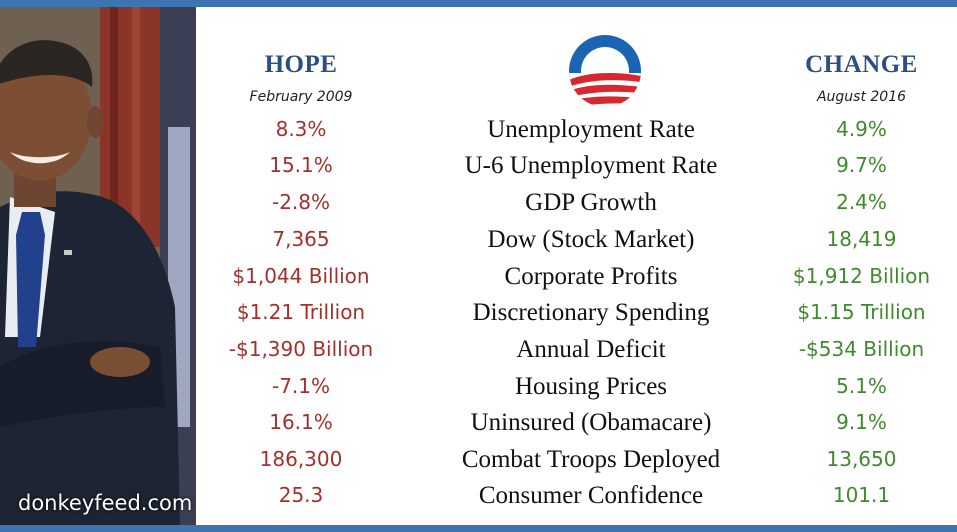 The image size is (957, 532). What do you see at coordinates (861, 459) in the screenshot?
I see `change-value: 13,650` at bounding box center [861, 459].